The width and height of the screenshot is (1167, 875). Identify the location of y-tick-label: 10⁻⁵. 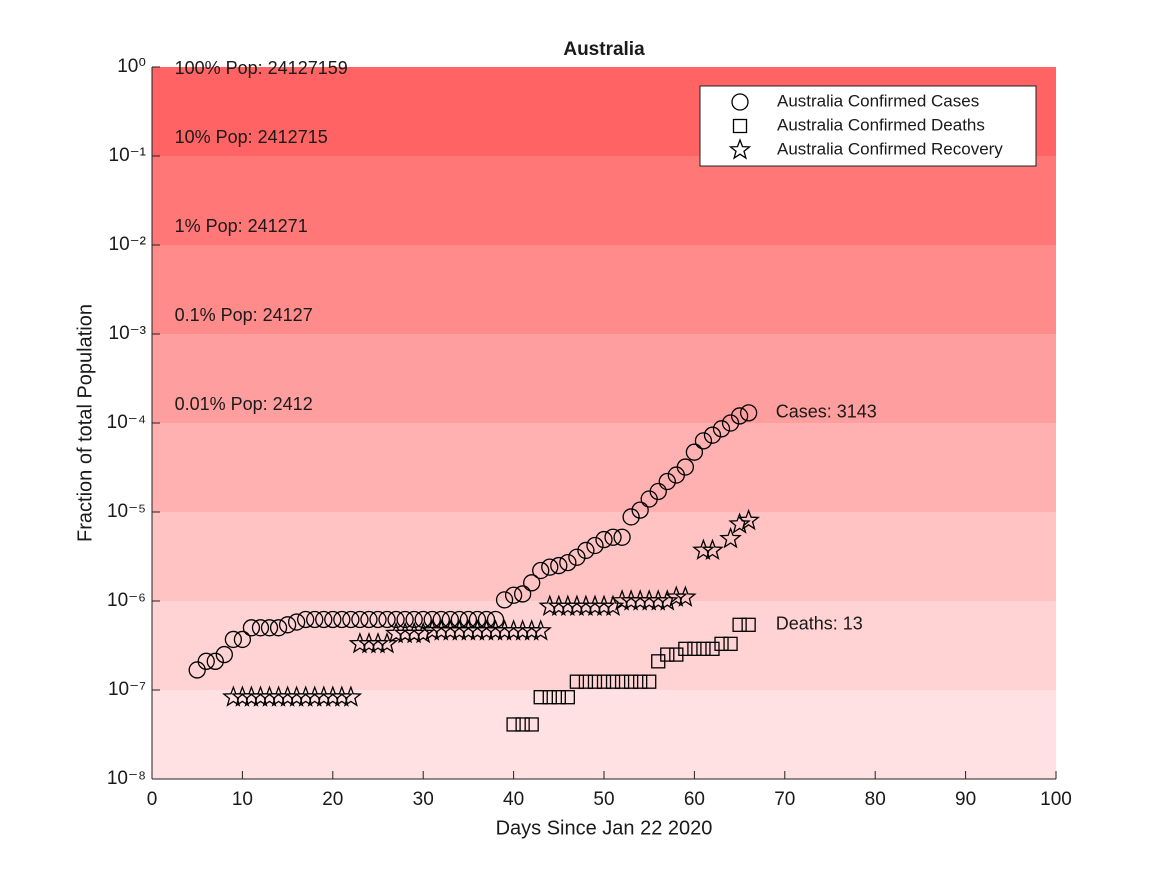
(126, 511).